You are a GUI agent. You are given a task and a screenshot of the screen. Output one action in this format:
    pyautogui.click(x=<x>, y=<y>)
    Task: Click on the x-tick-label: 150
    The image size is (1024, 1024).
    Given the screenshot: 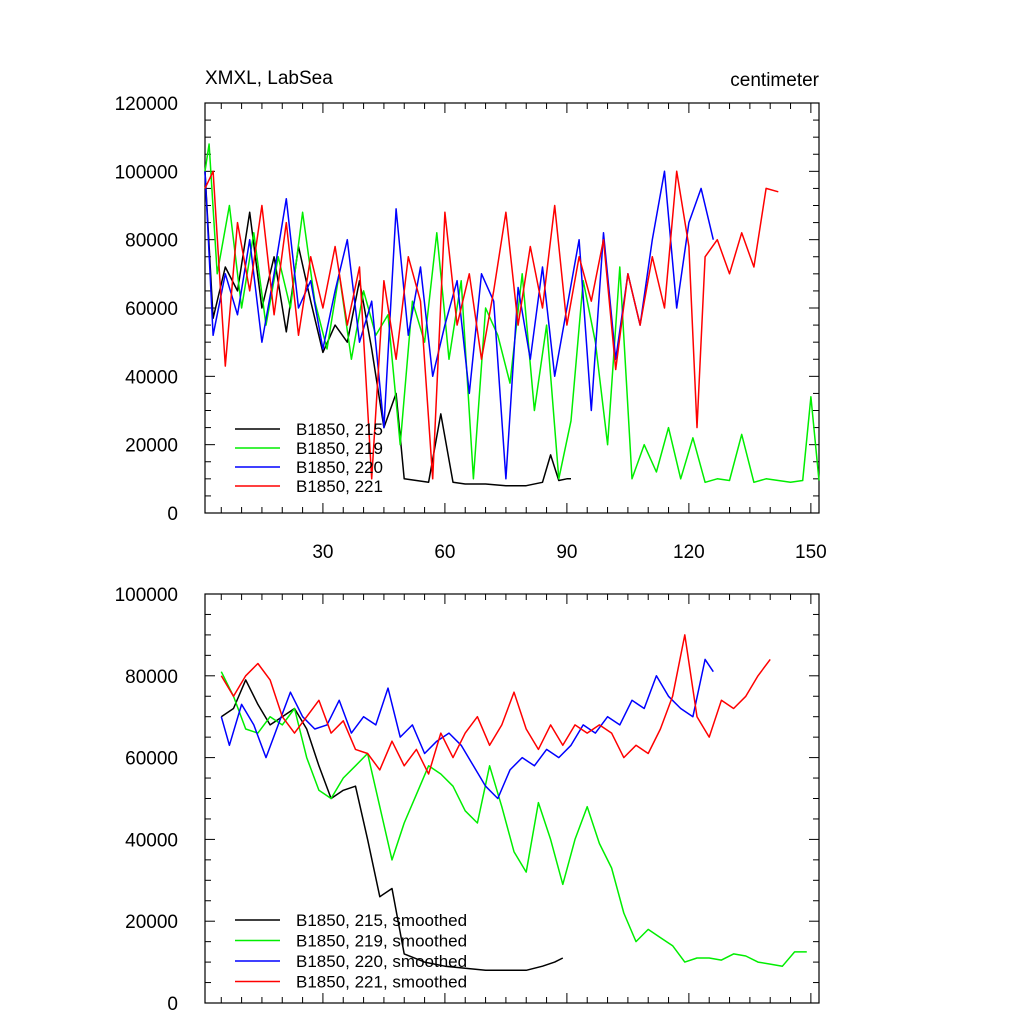 What is the action you would take?
    pyautogui.click(x=811, y=552)
    